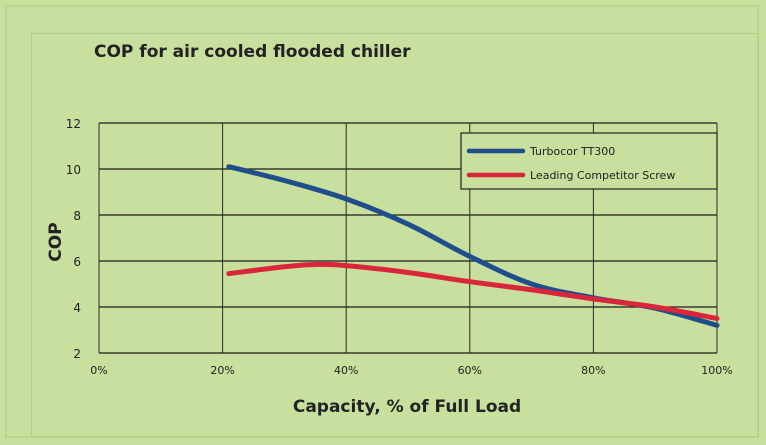  I want to click on legend-box, so click(589, 161).